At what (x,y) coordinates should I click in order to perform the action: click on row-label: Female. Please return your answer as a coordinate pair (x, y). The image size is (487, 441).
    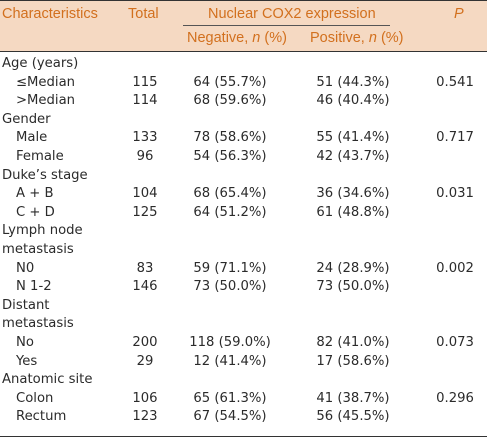
    Looking at the image, I should click on (40, 156).